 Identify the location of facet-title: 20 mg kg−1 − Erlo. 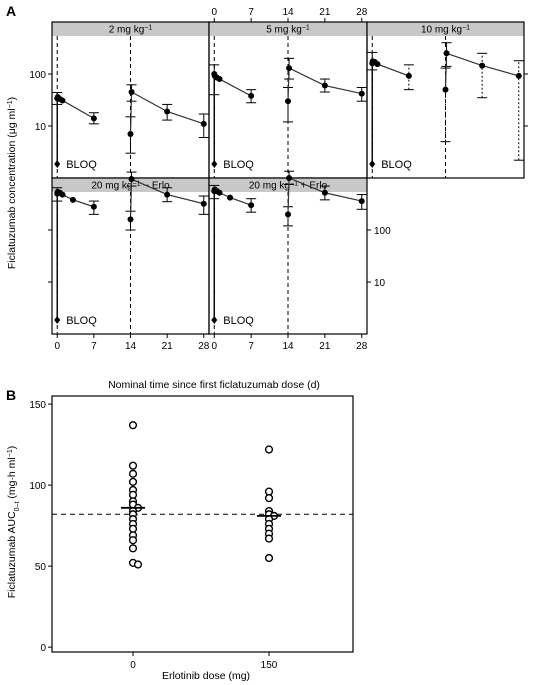
(130, 186).